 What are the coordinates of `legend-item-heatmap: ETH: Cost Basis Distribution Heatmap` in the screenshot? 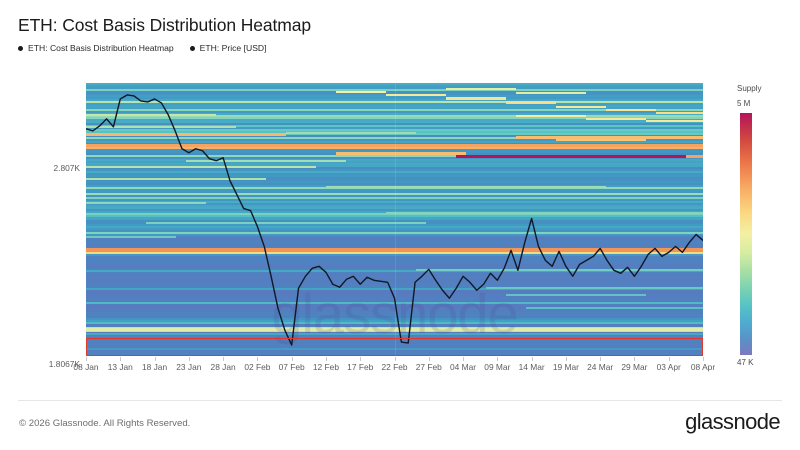 It's located at (96, 48).